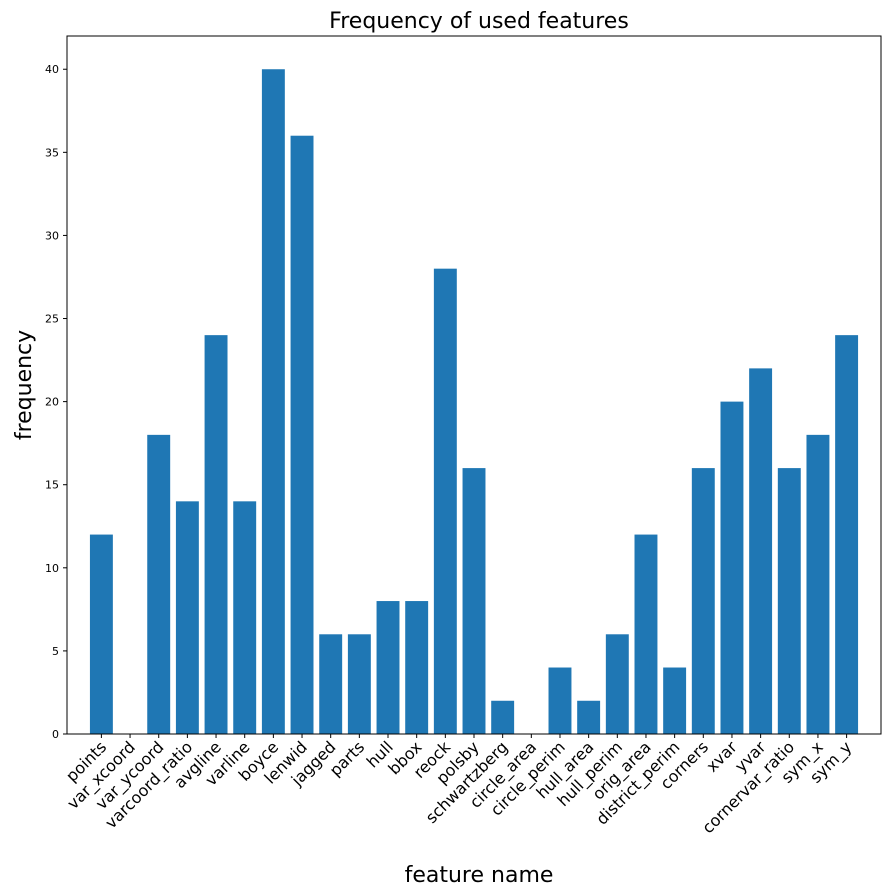 The image size is (882, 890). What do you see at coordinates (818, 584) in the screenshot?
I see `bar-sym_x` at bounding box center [818, 584].